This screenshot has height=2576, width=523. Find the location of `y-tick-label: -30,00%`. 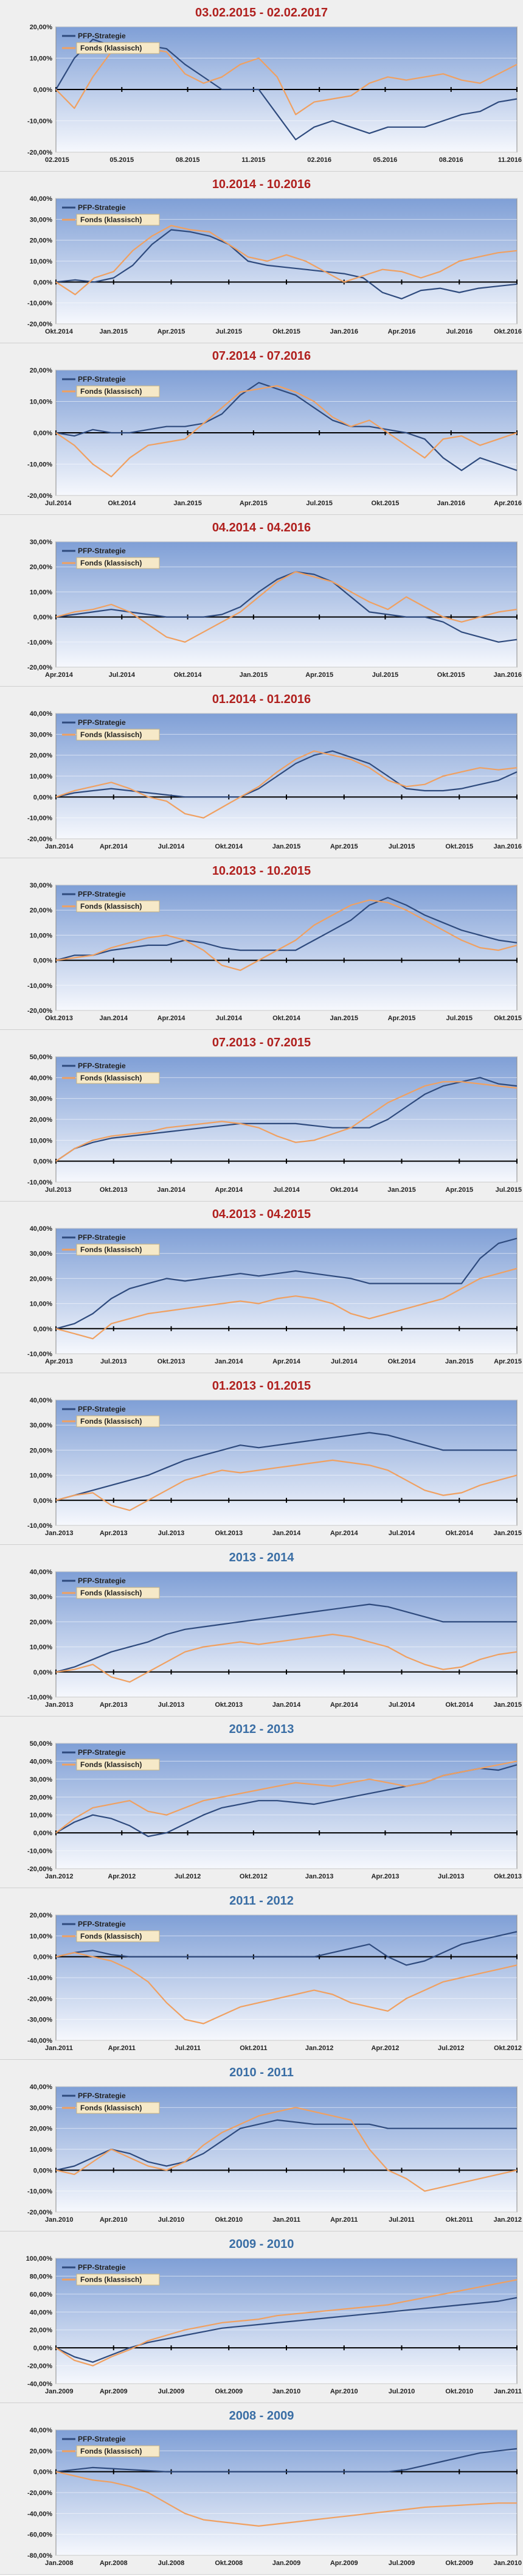

y-tick-label: -30,00% is located at coordinates (40, 2020).